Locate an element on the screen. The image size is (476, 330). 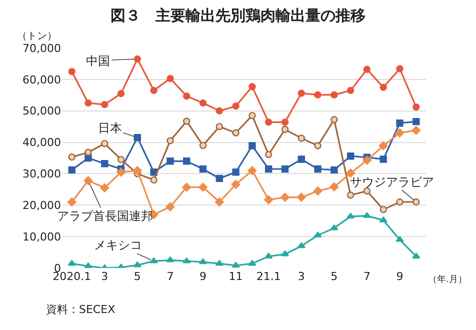
series-label: 日本 is located at coordinates (110, 128).